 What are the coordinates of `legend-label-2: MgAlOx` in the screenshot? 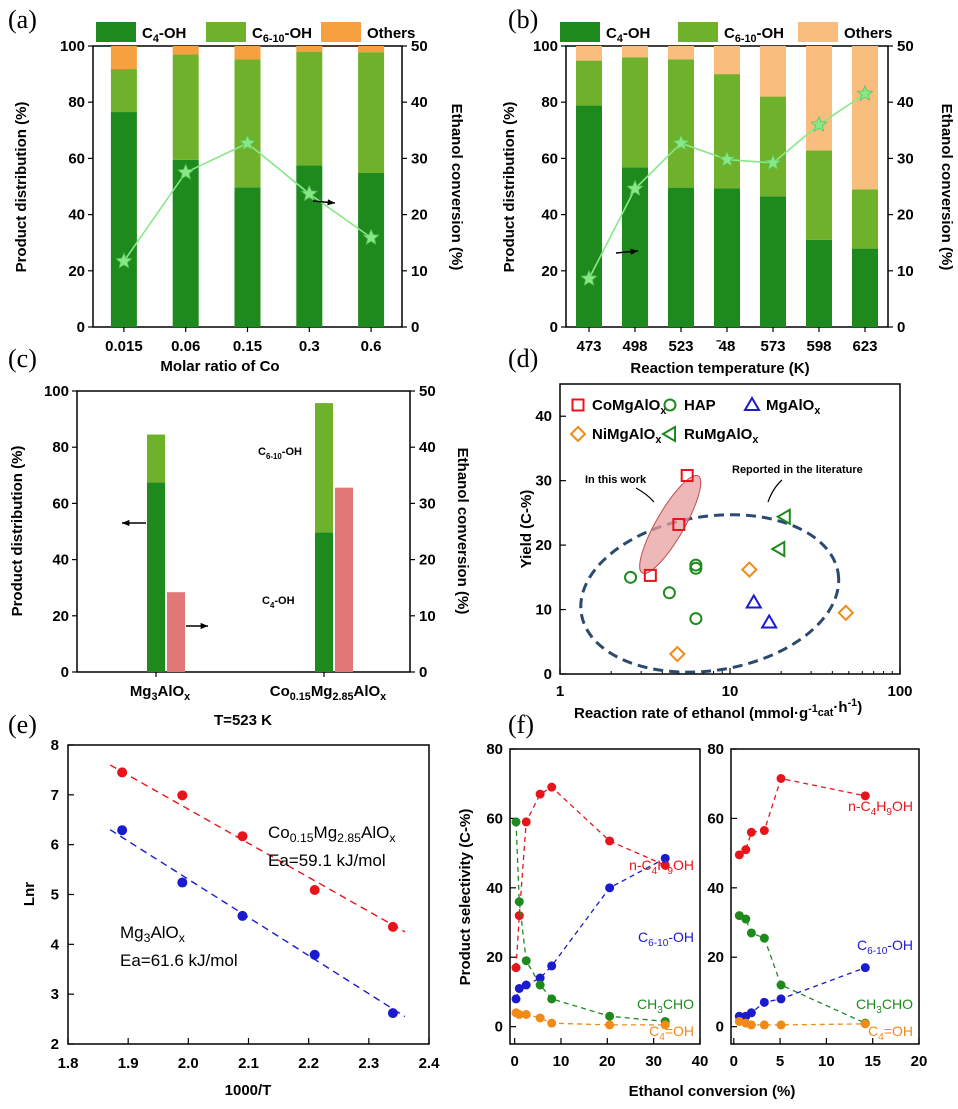 It's located at (793, 407).